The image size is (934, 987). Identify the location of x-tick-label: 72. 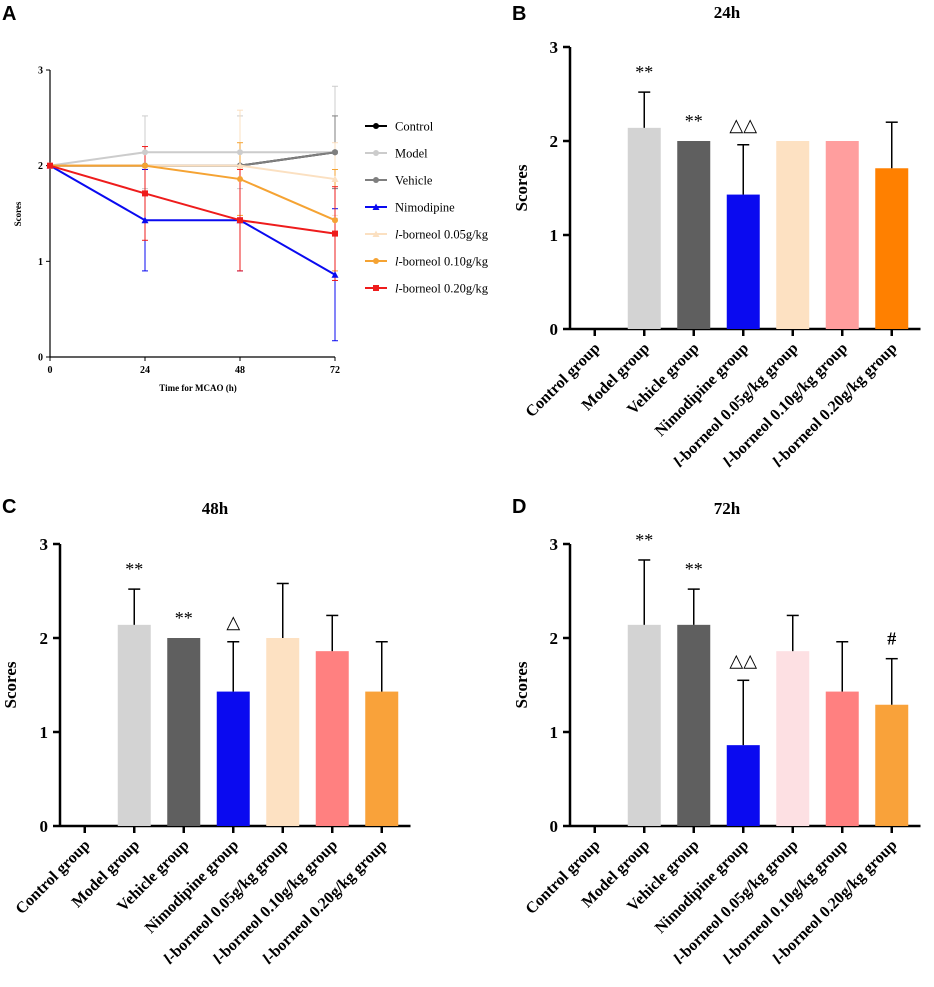
(335, 370).